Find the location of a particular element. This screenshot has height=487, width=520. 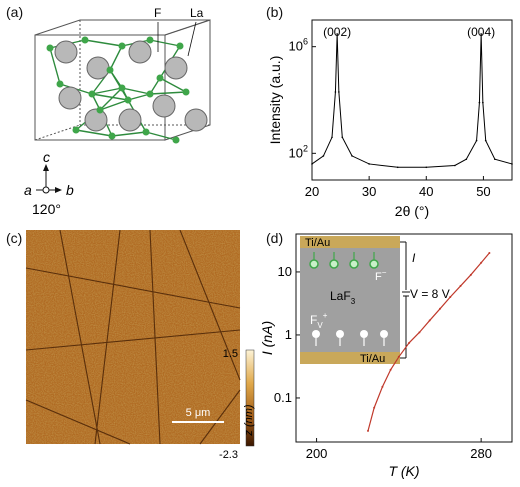

xrd-series-line is located at coordinates (412, 100).